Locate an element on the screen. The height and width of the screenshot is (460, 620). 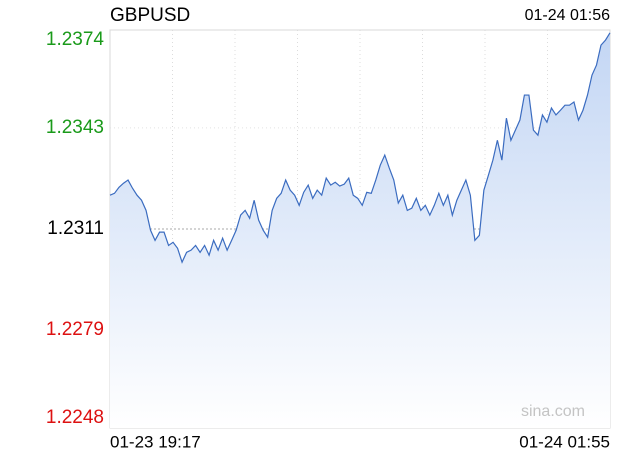
y-tick-label: 1.2279 is located at coordinates (75, 329).